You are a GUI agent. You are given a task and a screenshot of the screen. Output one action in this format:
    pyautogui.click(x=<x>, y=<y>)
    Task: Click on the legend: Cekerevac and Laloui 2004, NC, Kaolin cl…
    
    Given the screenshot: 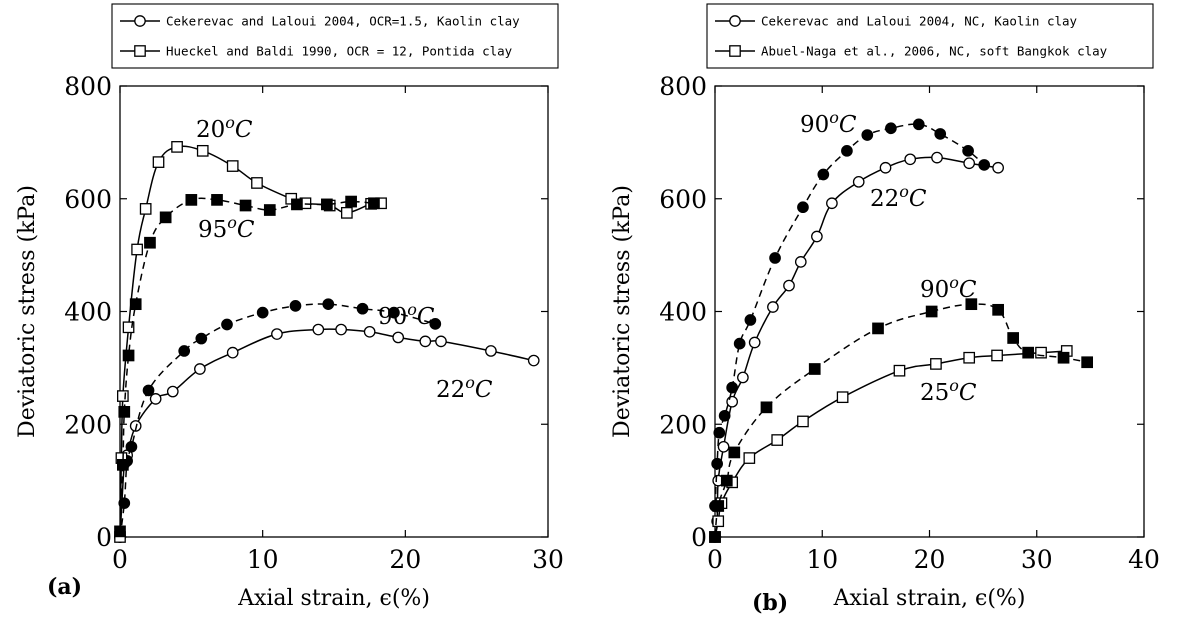 What is the action you would take?
    pyautogui.click(x=930, y=36)
    